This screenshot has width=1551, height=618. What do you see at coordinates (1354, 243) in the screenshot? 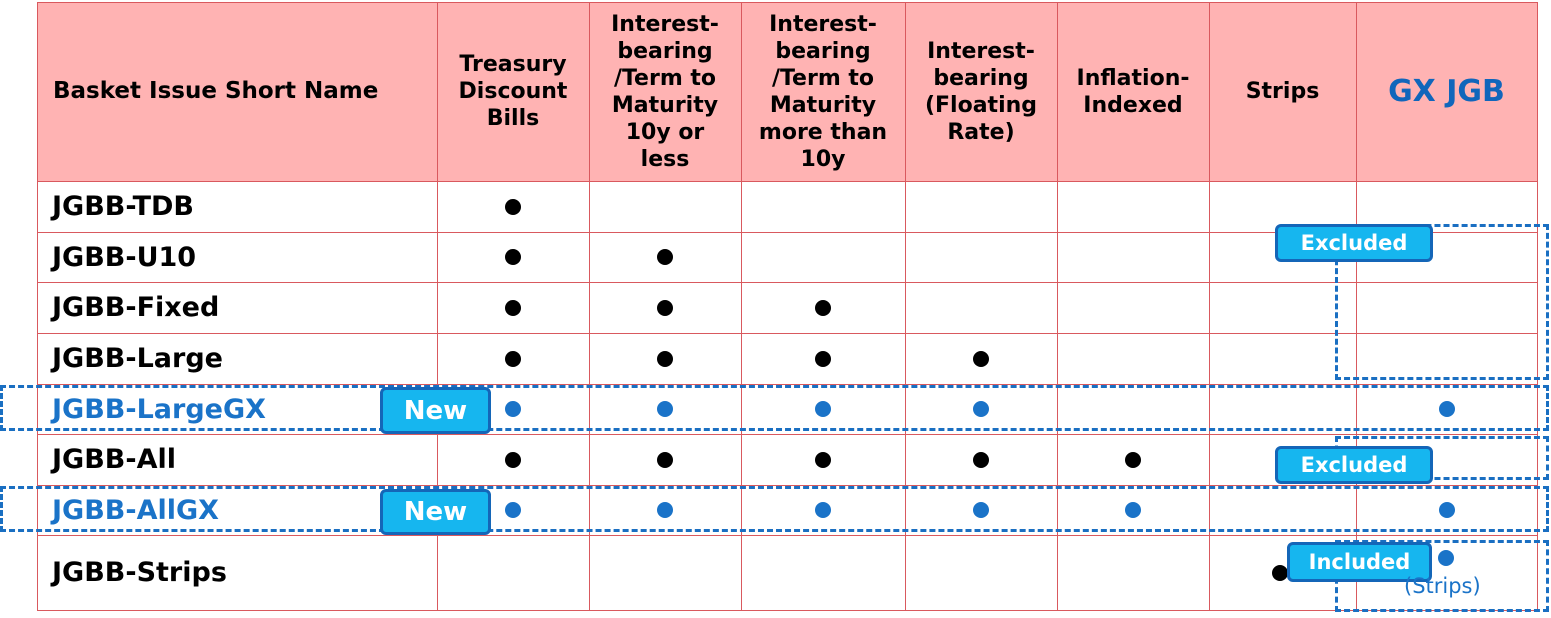
I see `excluded-badge-upper: Excluded` at bounding box center [1354, 243].